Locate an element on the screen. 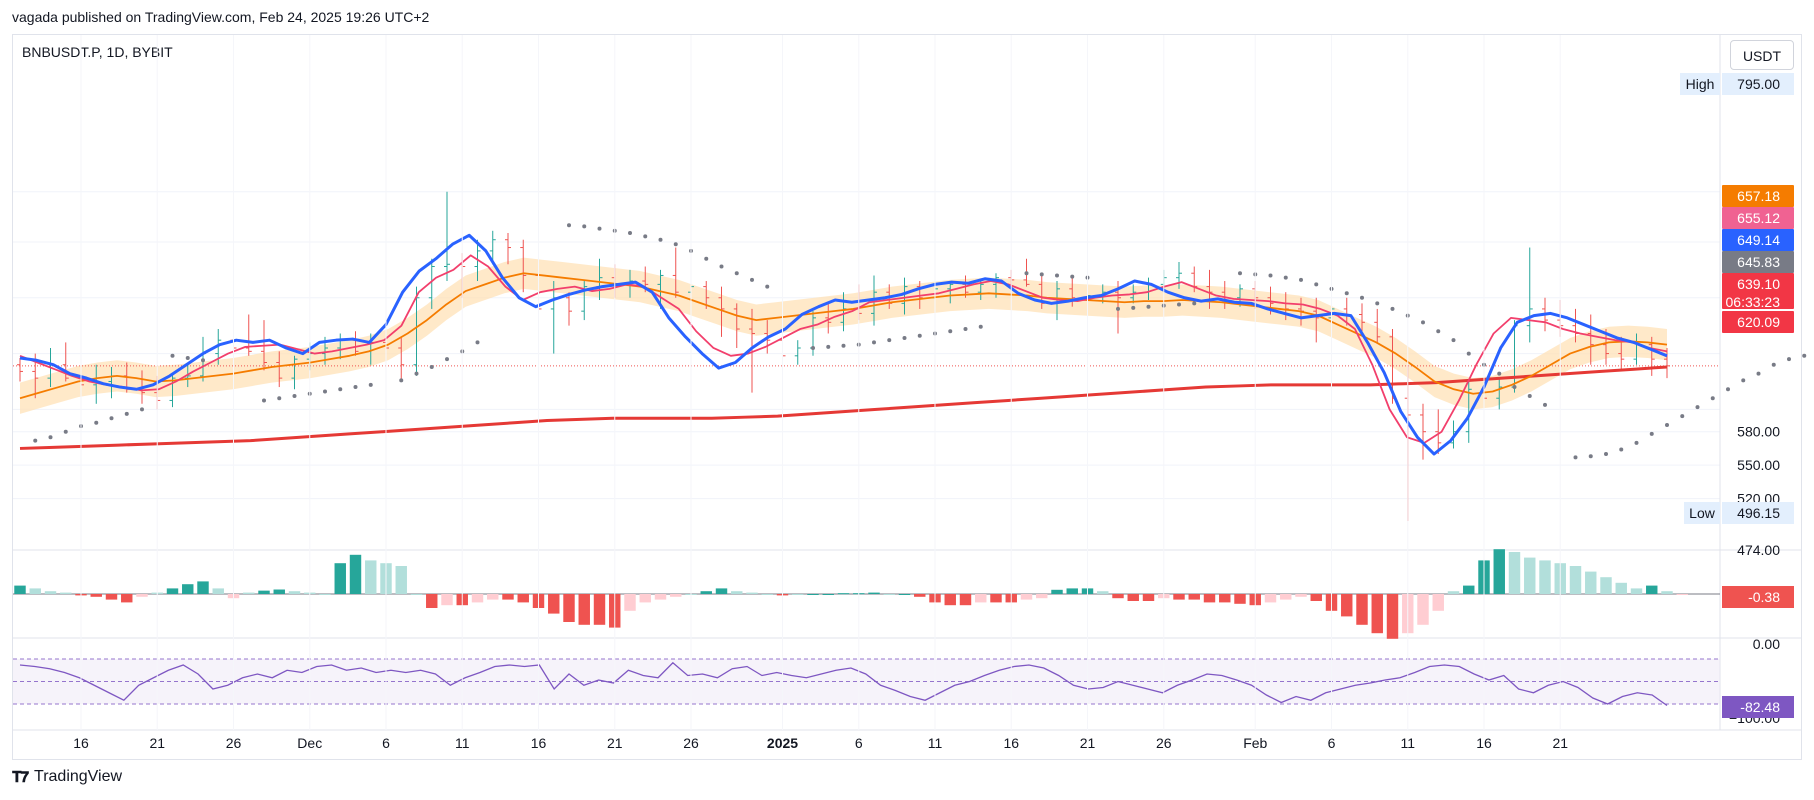 The width and height of the screenshot is (1814, 800). rsi-badge-bg is located at coordinates (1758, 707).